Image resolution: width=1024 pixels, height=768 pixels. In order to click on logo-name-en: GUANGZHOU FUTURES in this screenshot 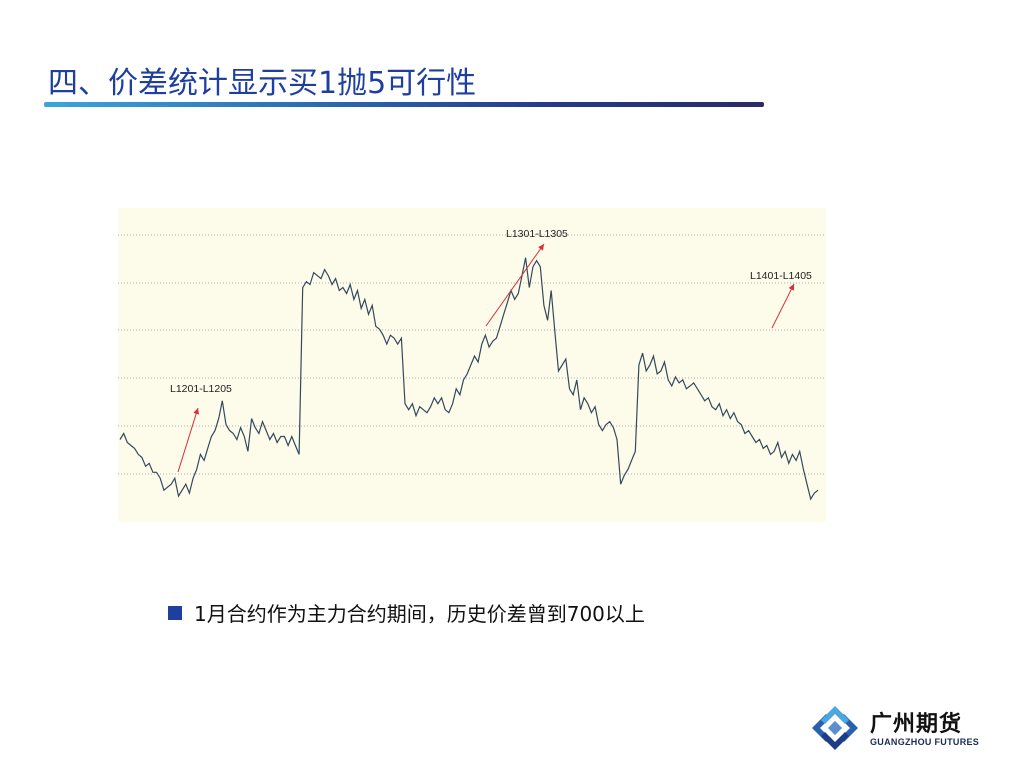, I will do `click(925, 742)`.